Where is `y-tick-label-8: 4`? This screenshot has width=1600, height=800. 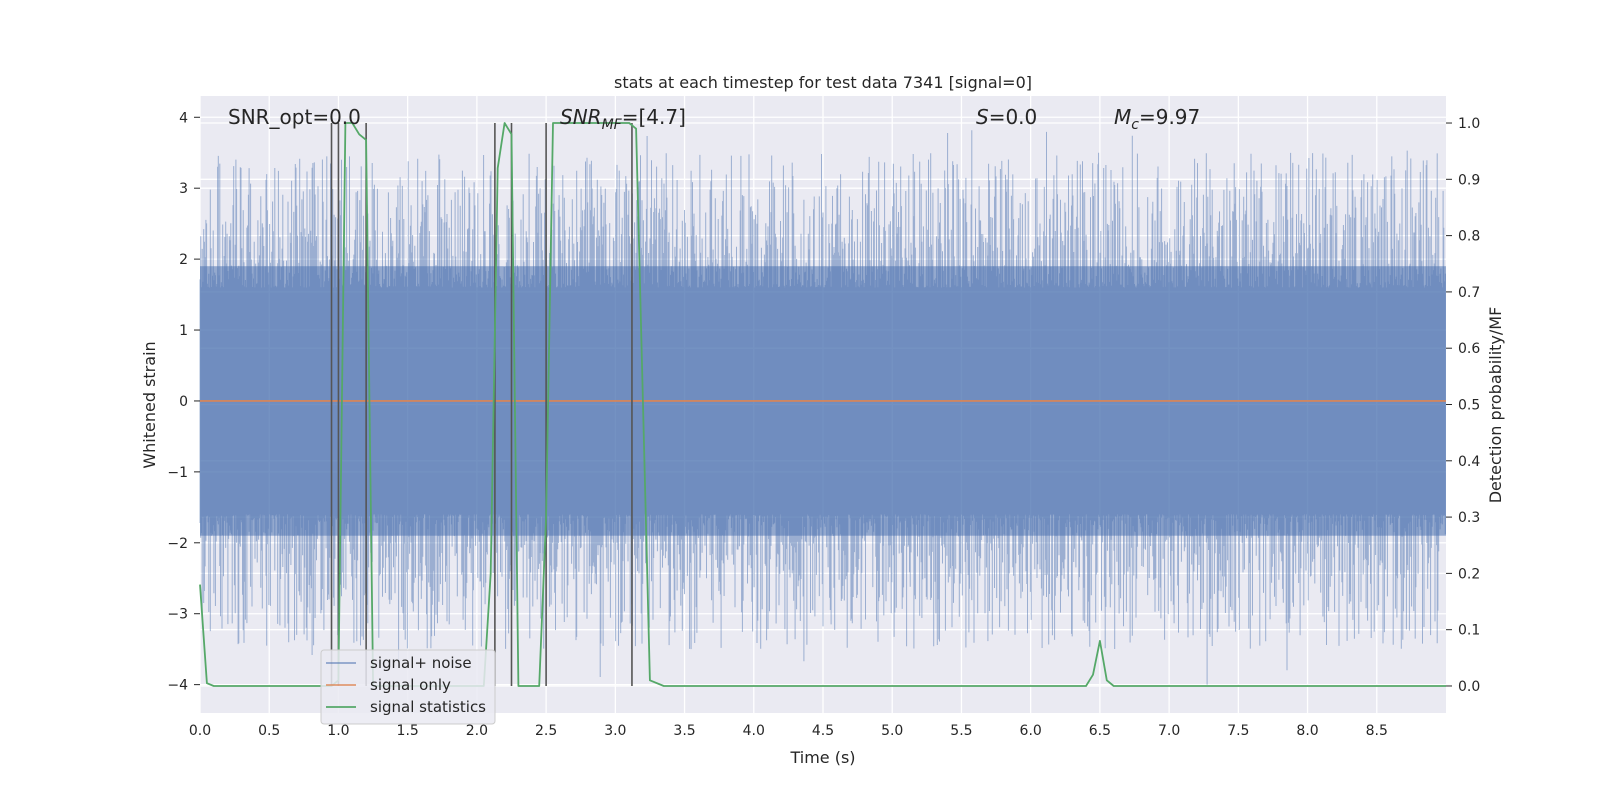 y-tick-label-8: 4 is located at coordinates (183, 118).